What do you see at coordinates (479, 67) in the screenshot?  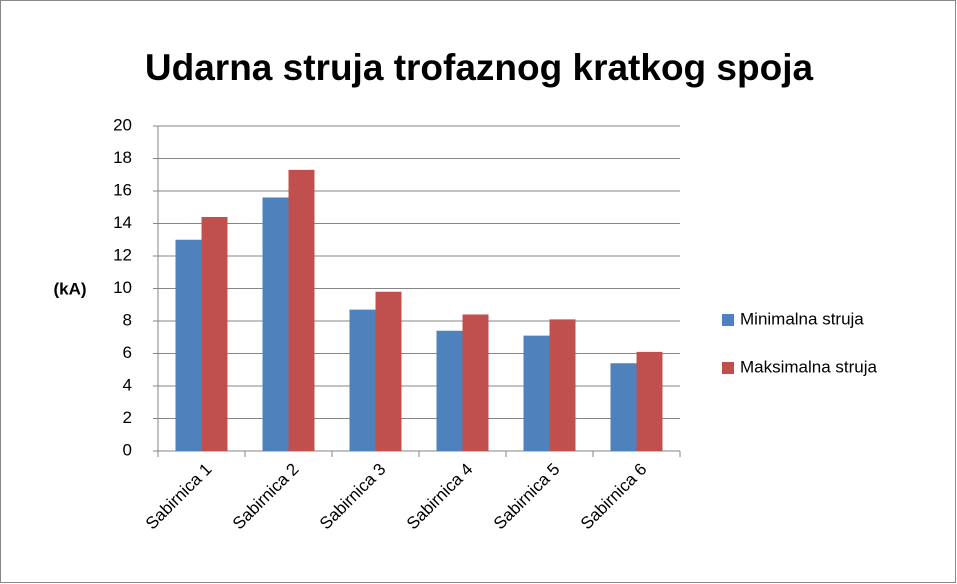 I see `chart-title: Udarna struja trofaznog kratkog spoja` at bounding box center [479, 67].